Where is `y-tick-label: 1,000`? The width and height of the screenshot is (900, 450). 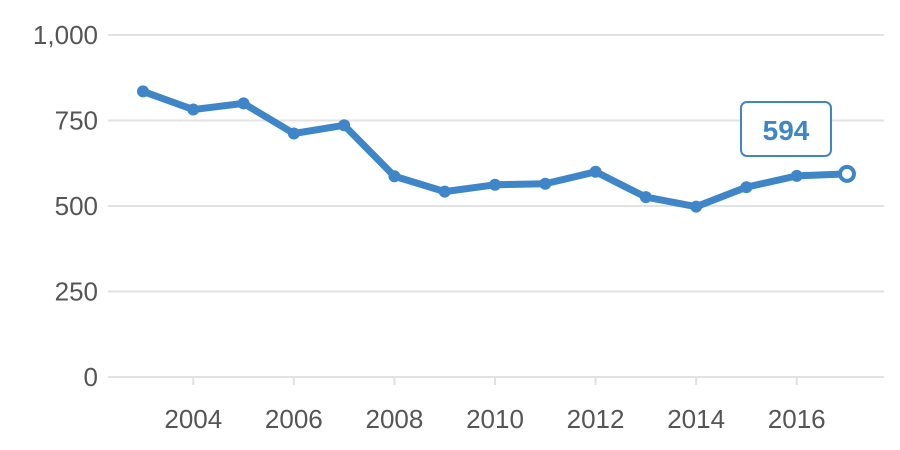
y-tick-label: 1,000 is located at coordinates (65, 35).